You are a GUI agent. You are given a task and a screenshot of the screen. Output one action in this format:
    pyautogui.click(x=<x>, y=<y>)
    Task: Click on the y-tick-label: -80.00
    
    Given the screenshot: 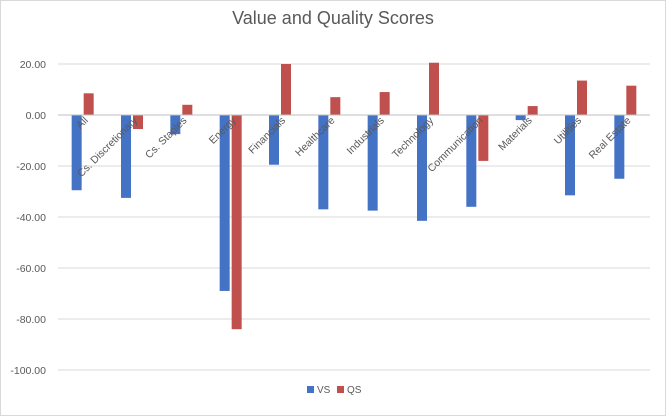 What is the action you would take?
    pyautogui.click(x=31, y=320)
    